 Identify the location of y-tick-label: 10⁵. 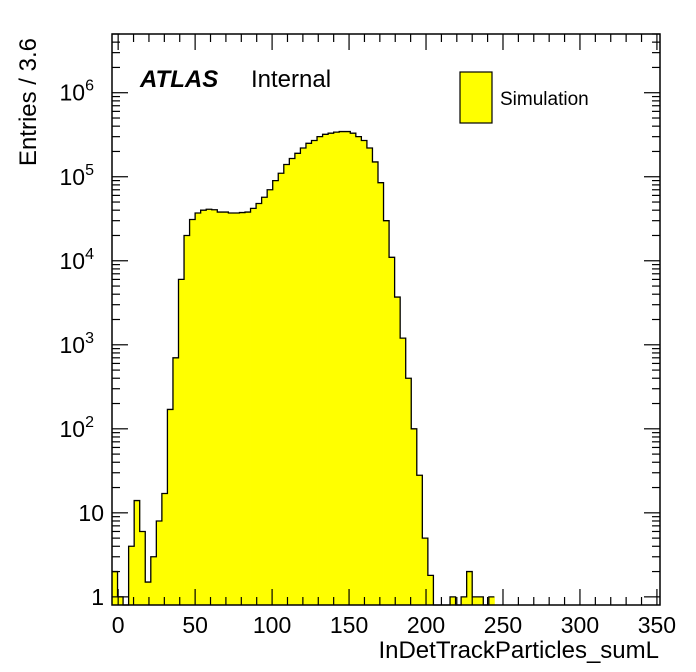
(77, 176).